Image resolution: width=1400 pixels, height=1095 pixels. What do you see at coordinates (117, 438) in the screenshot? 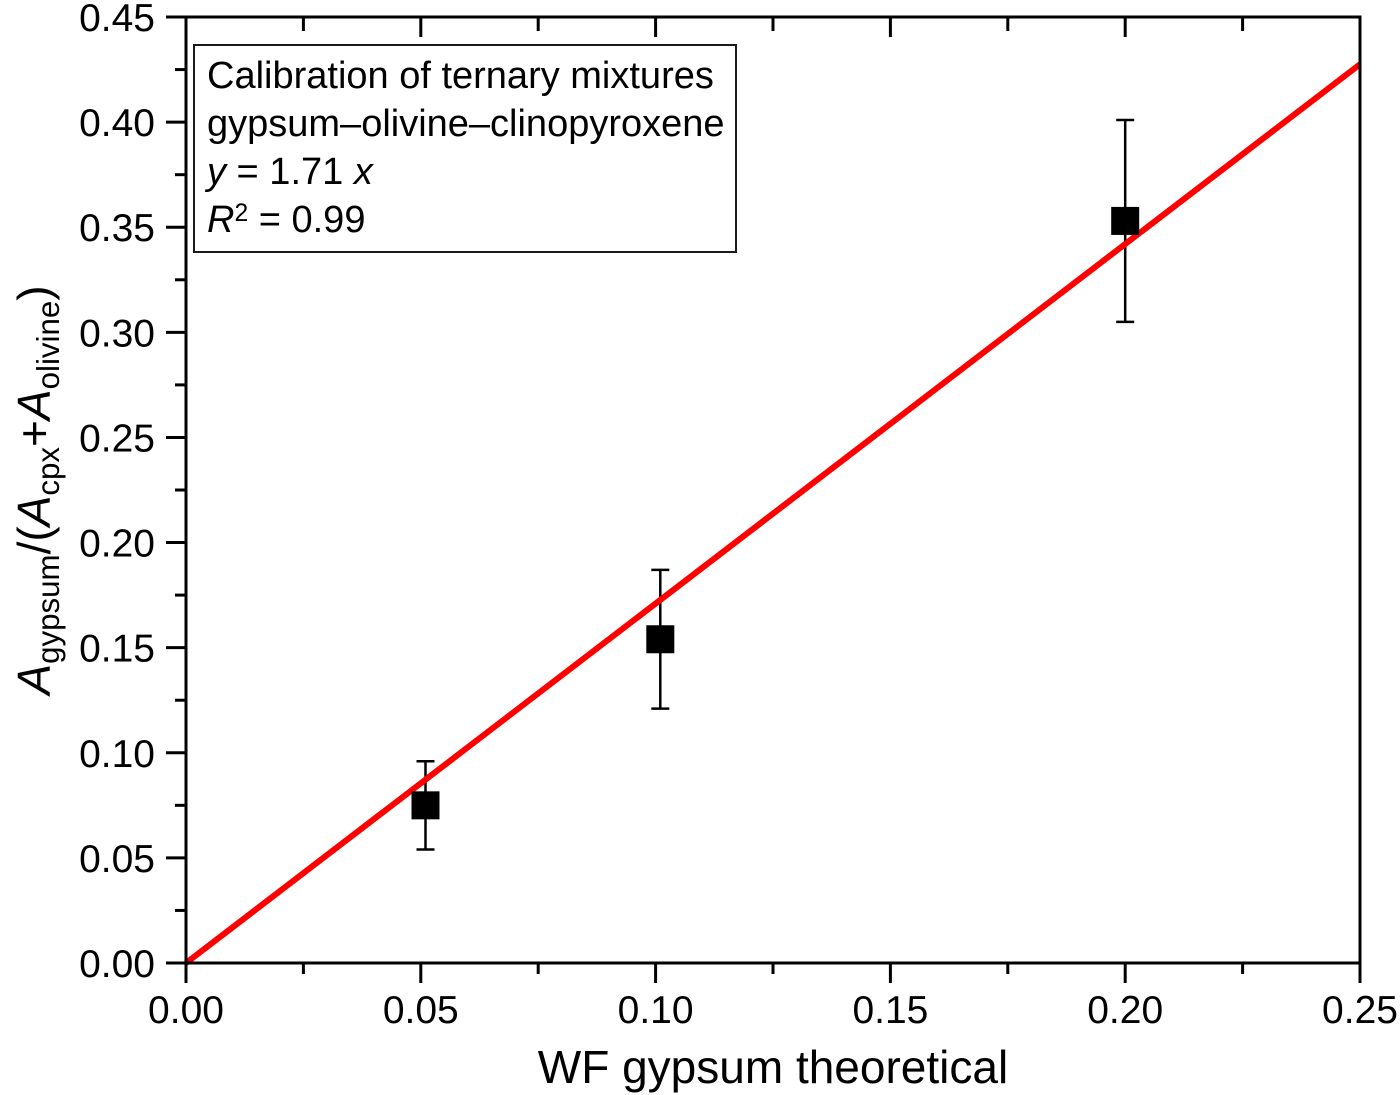
I see `y-tick-label: 0.25` at bounding box center [117, 438].